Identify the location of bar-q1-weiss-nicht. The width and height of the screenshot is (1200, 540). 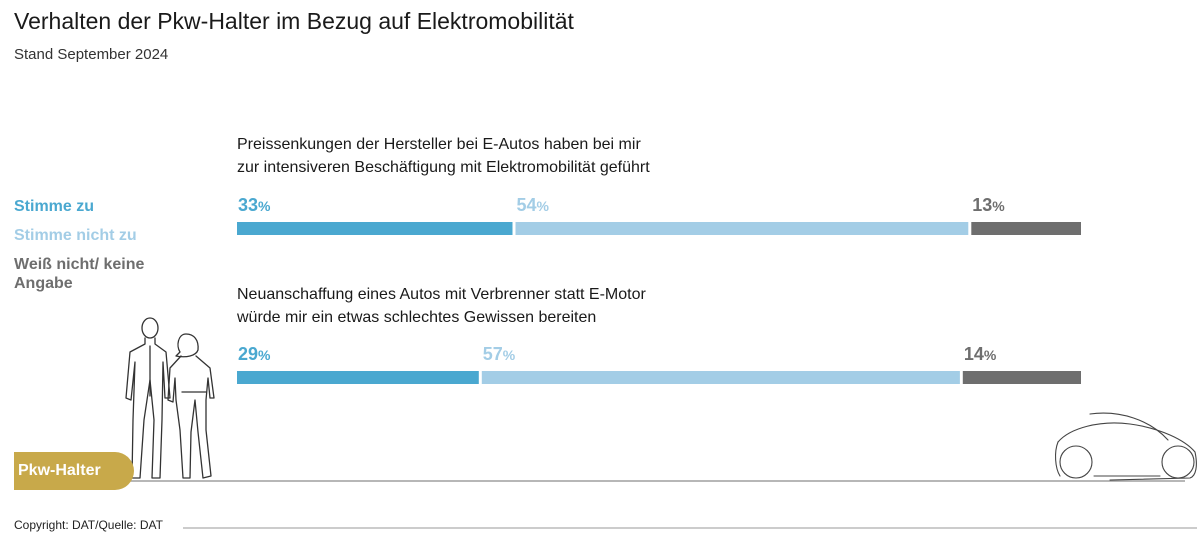
(1026, 228).